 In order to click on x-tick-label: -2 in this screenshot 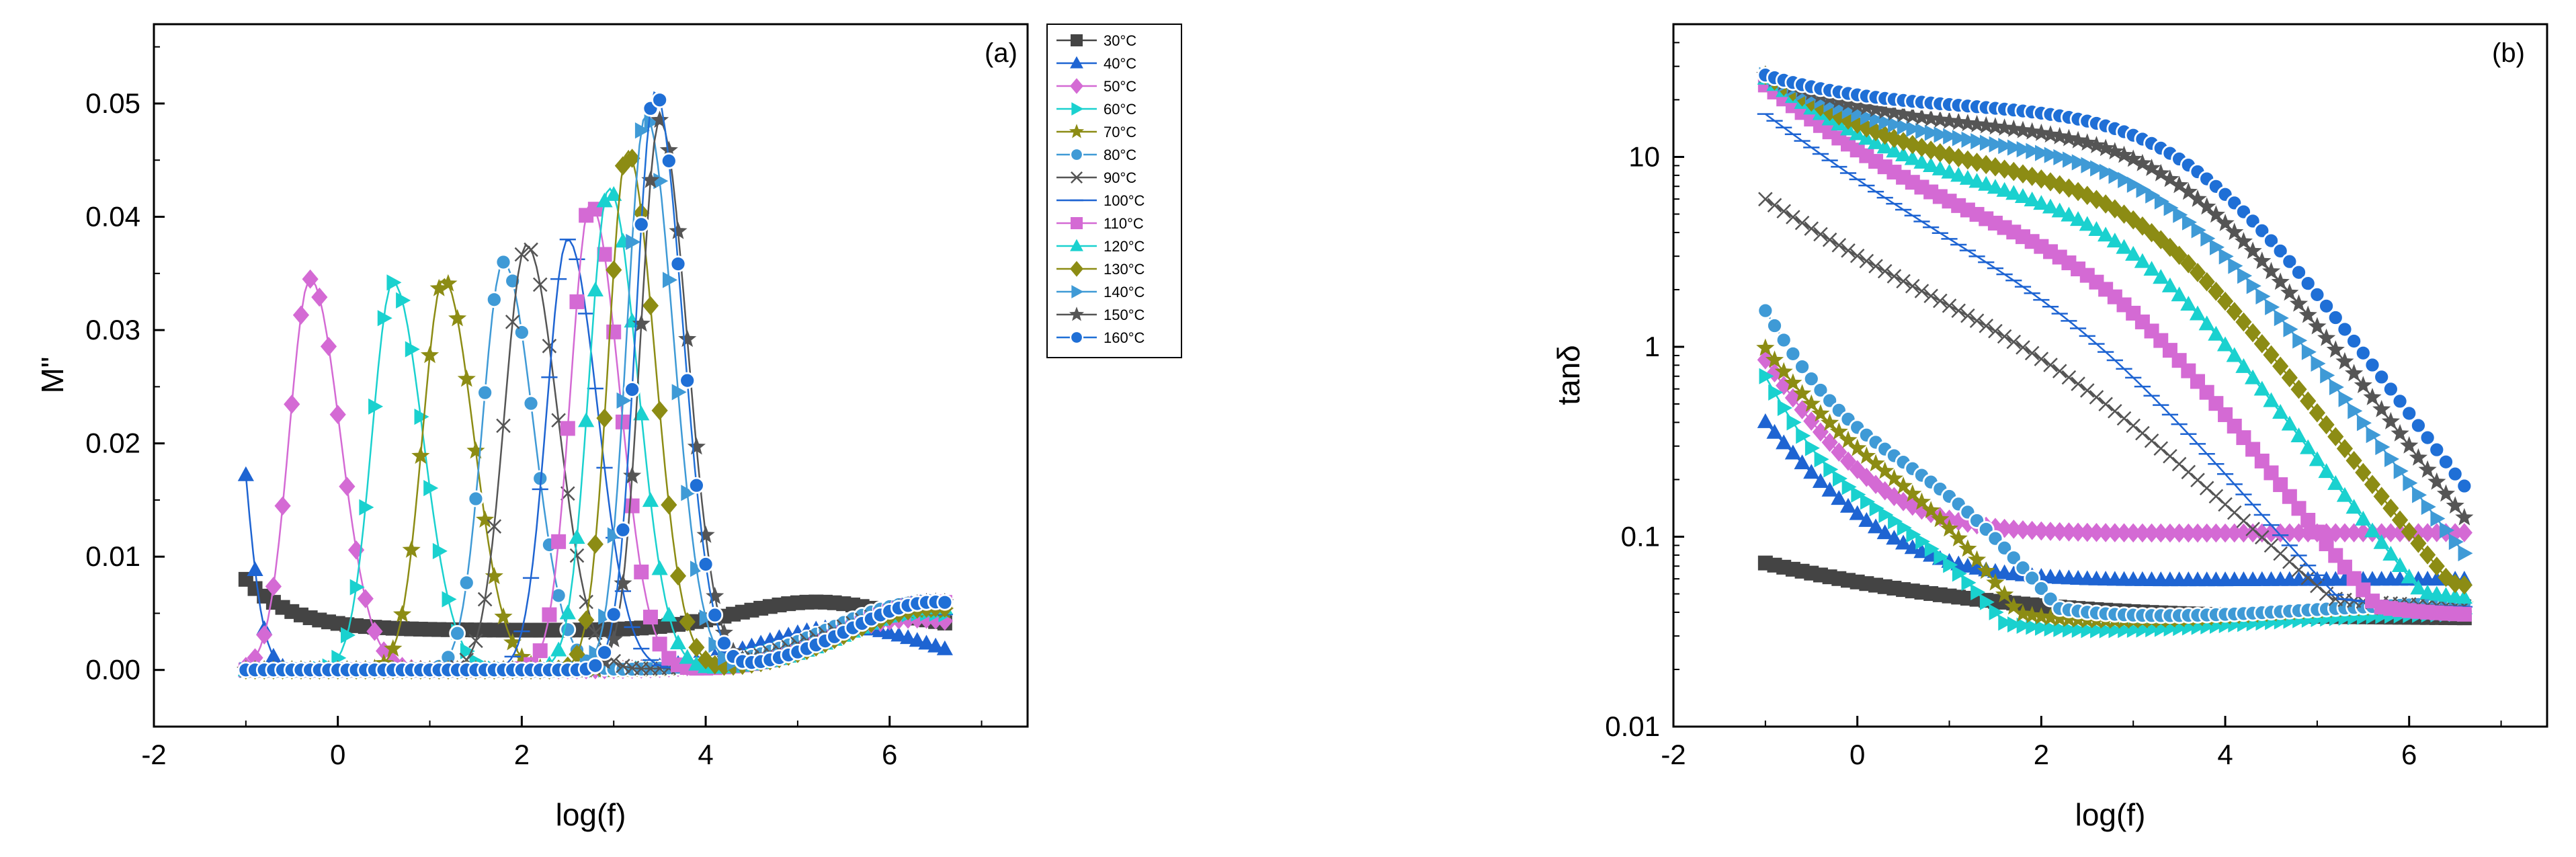, I will do `click(153, 754)`.